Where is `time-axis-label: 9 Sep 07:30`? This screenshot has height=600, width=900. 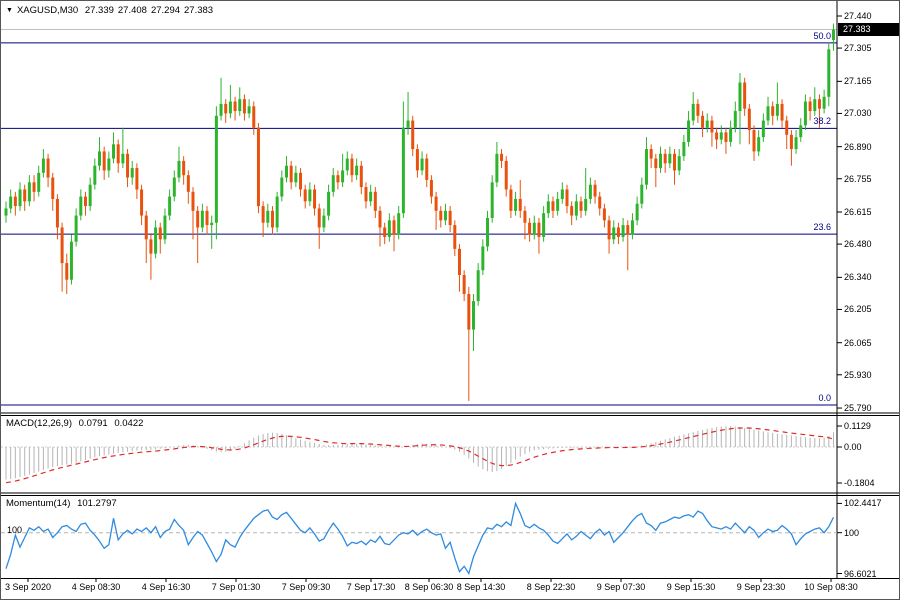 time-axis-label: 9 Sep 07:30 is located at coordinates (621, 587).